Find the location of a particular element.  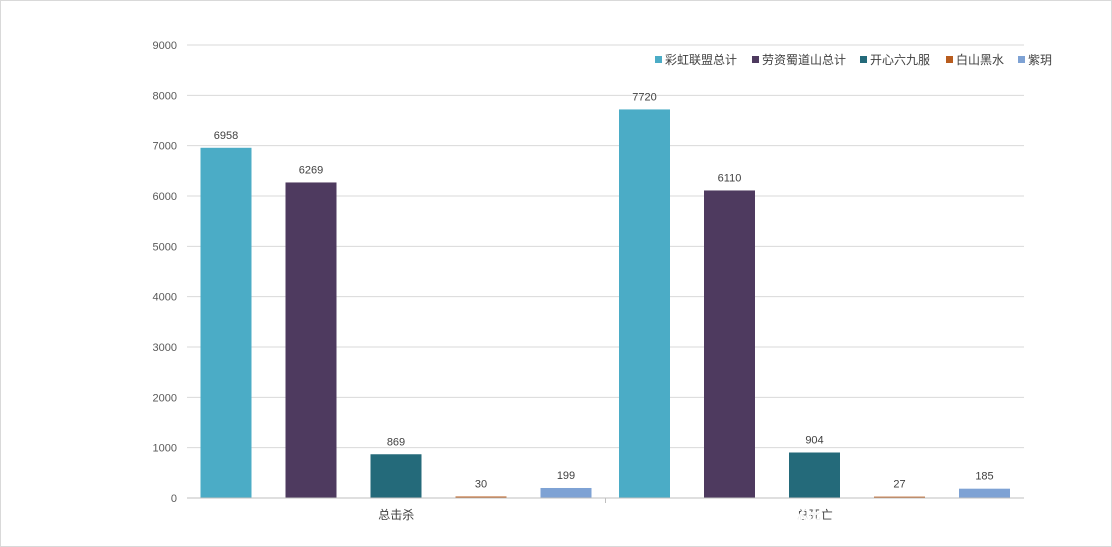

y-tick-label: 6000 is located at coordinates (165, 197).